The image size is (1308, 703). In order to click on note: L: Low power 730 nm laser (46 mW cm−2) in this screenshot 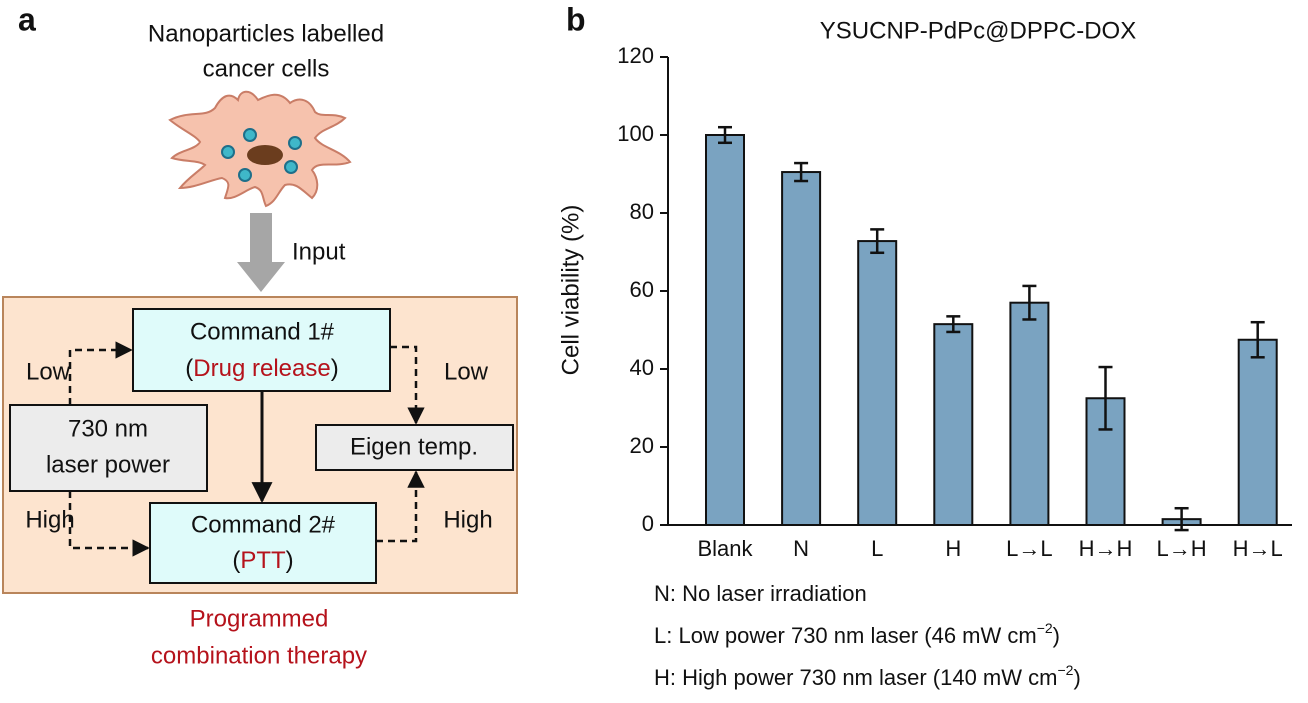, I will do `click(857, 634)`.